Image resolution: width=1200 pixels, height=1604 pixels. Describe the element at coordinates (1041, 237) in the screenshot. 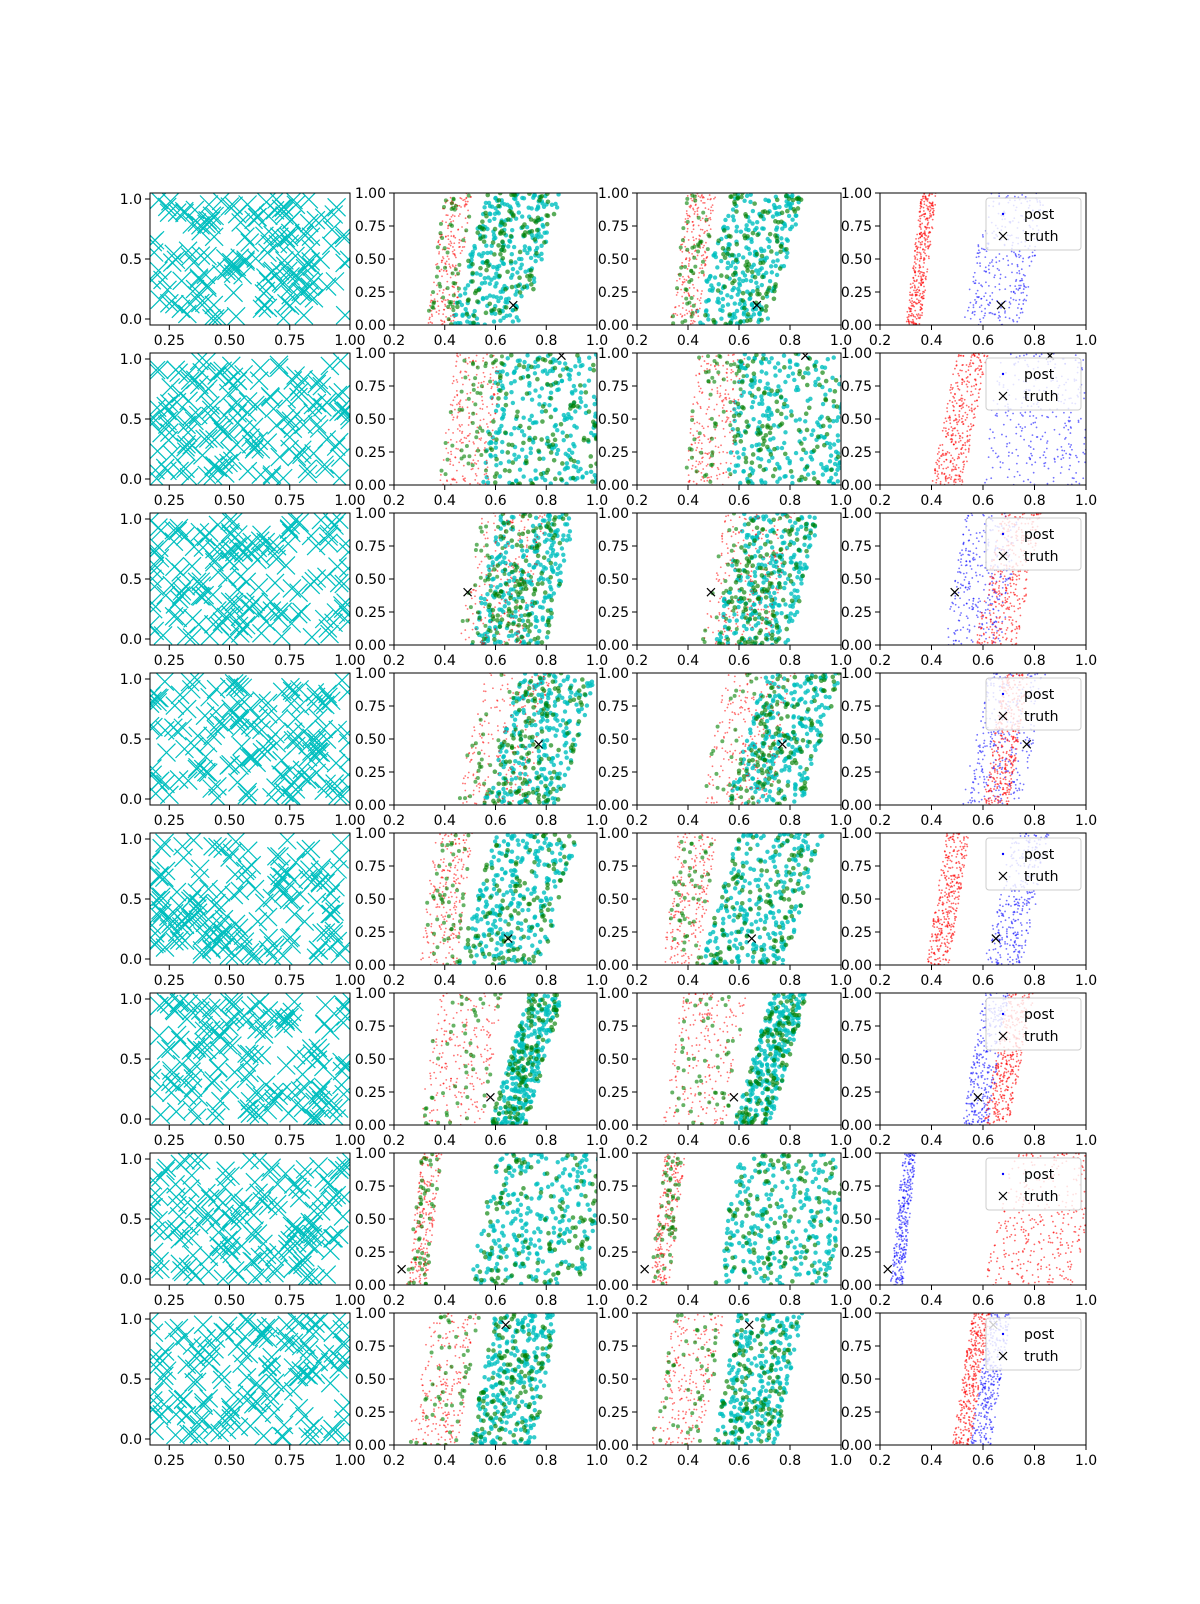

I see `legend-truth-label: truth` at that location.